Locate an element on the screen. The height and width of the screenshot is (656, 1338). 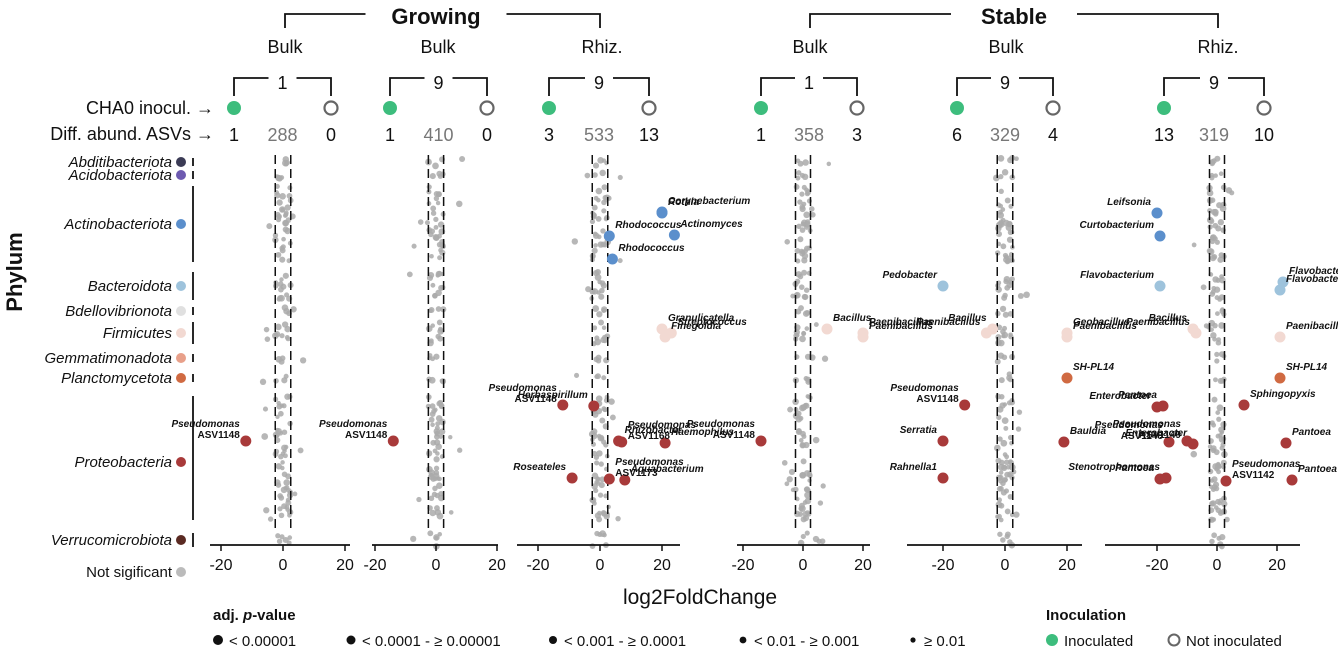
asv-count-up: 4 is located at coordinates (1053, 135).